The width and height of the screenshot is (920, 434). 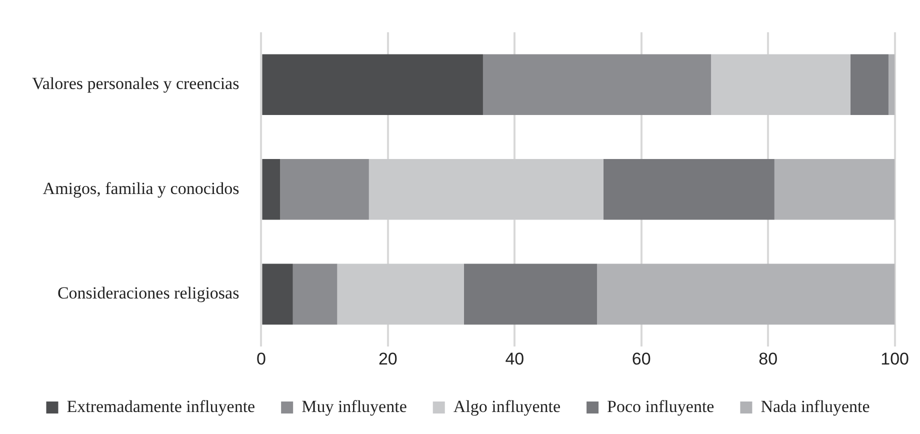 What do you see at coordinates (148, 293) in the screenshot?
I see `y-tick-label: Consideraciones religiosas` at bounding box center [148, 293].